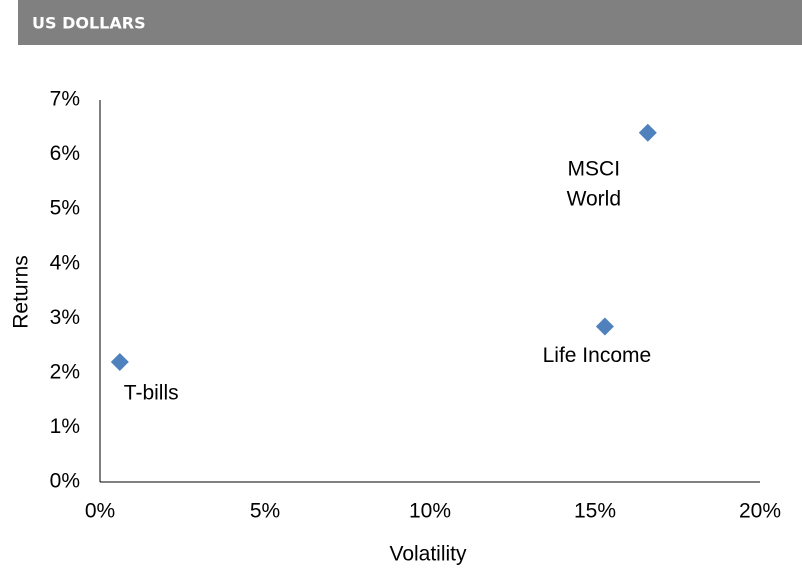 The image size is (802, 575). I want to click on y-tick-label: 7%, so click(65, 99).